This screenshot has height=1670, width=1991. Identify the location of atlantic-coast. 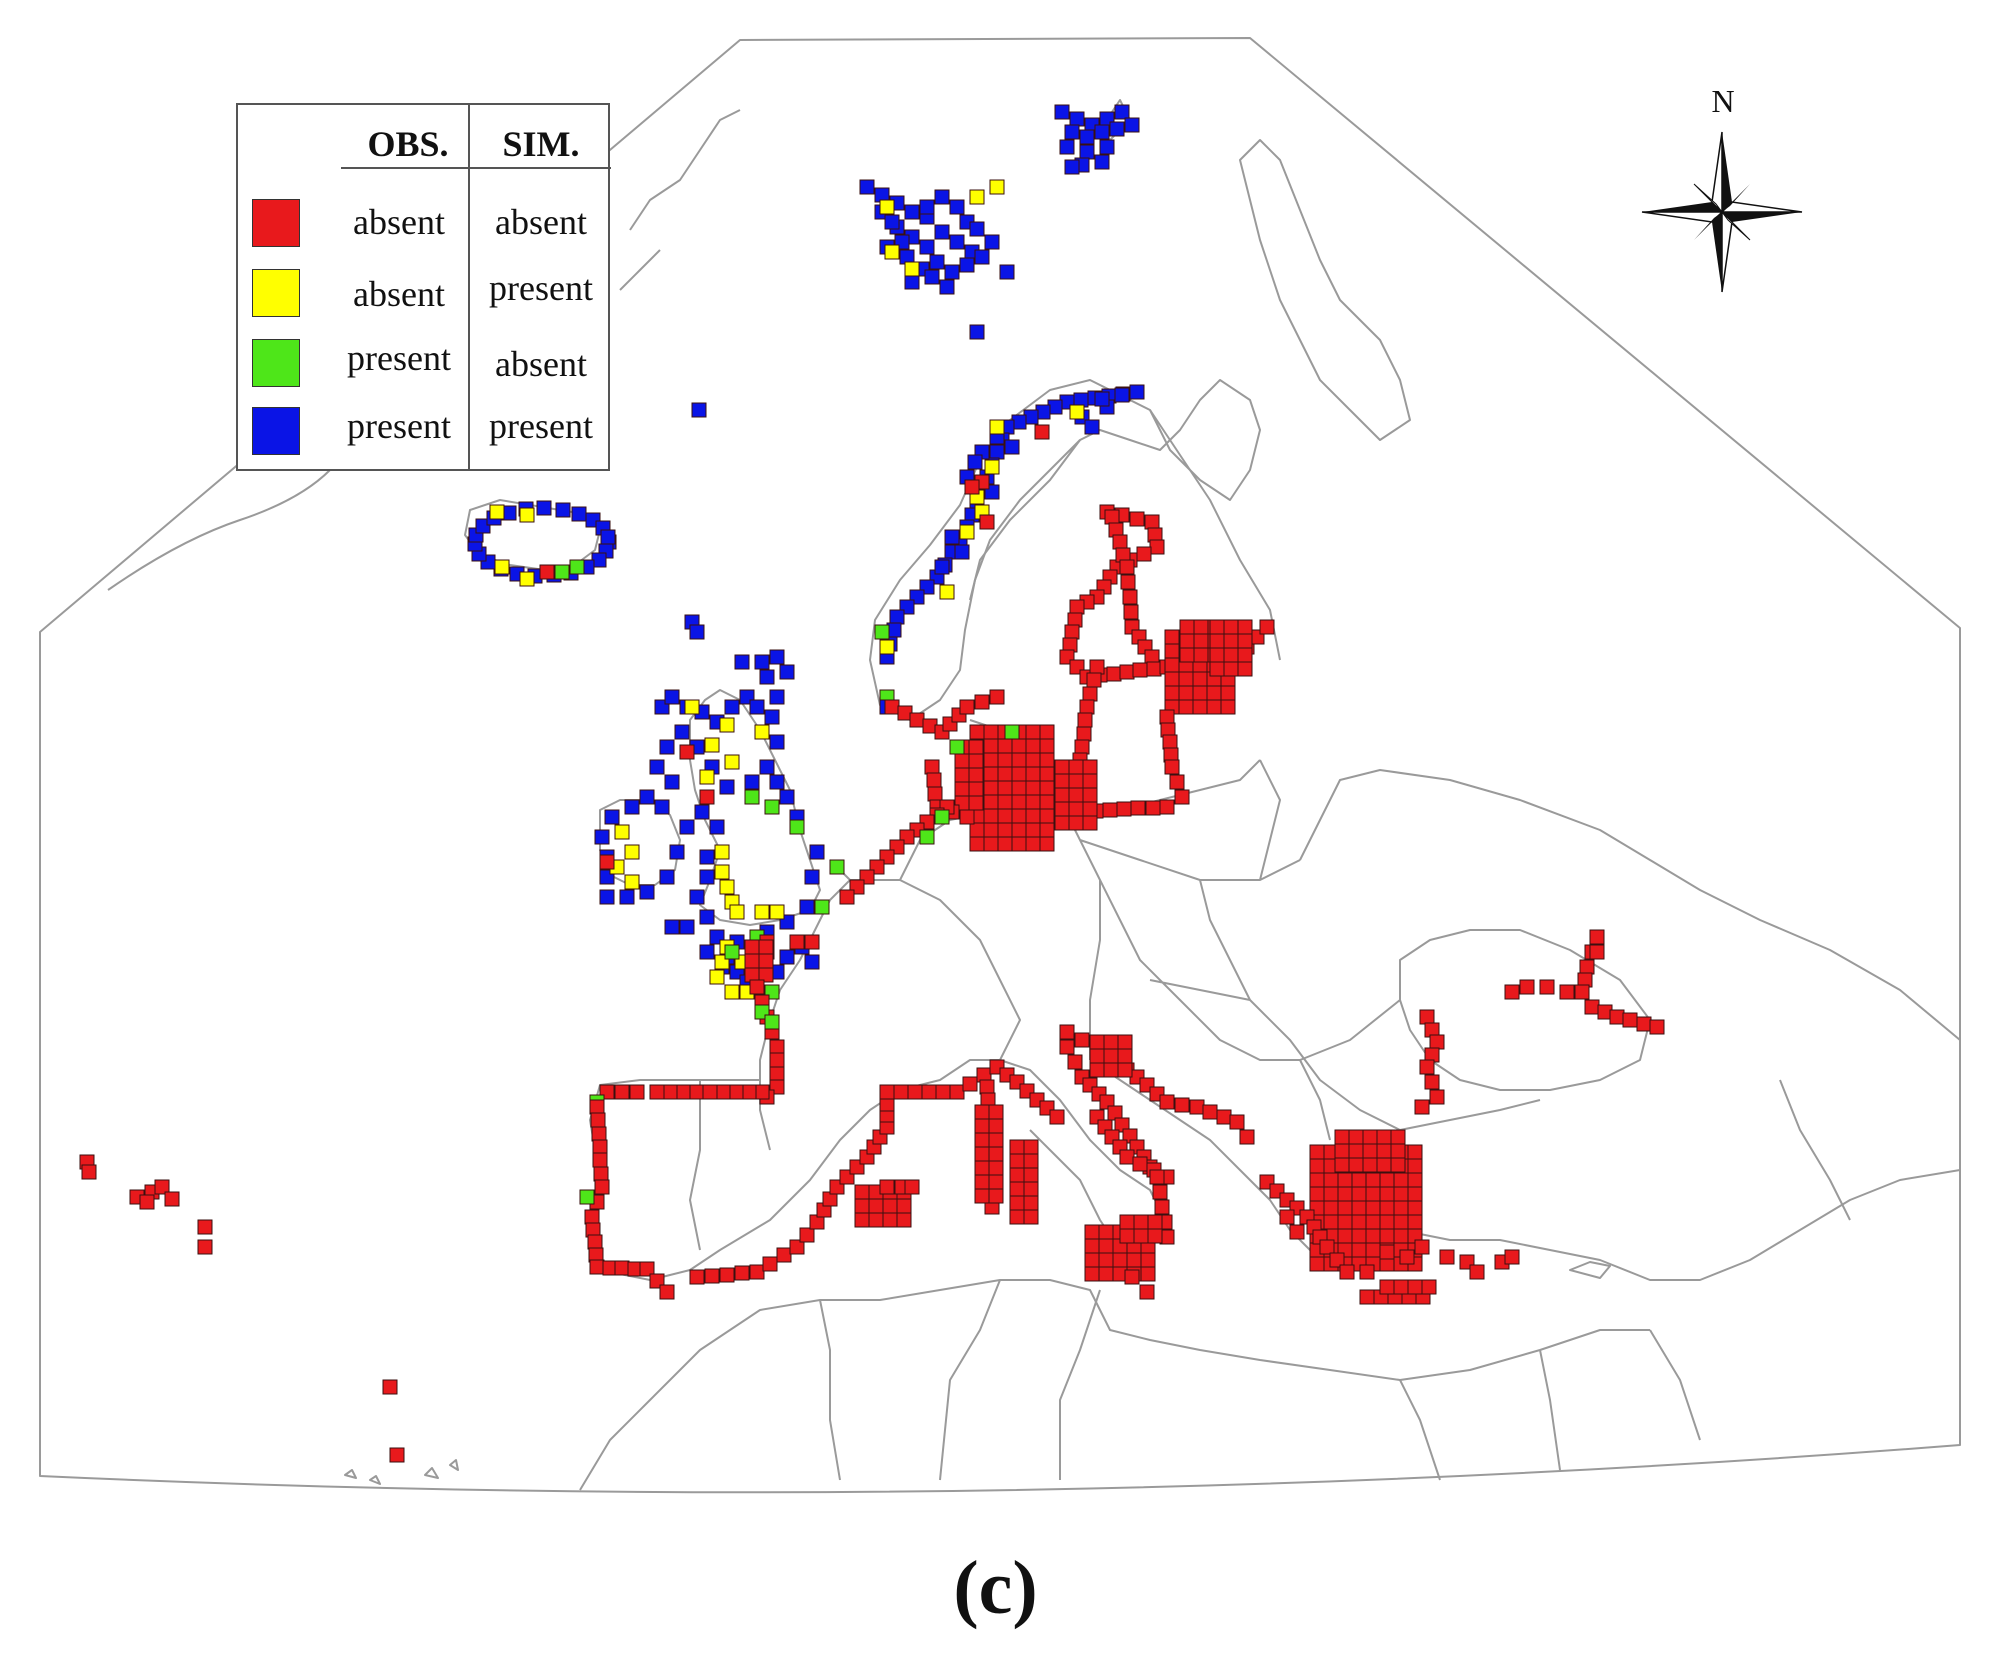
(794, 1070).